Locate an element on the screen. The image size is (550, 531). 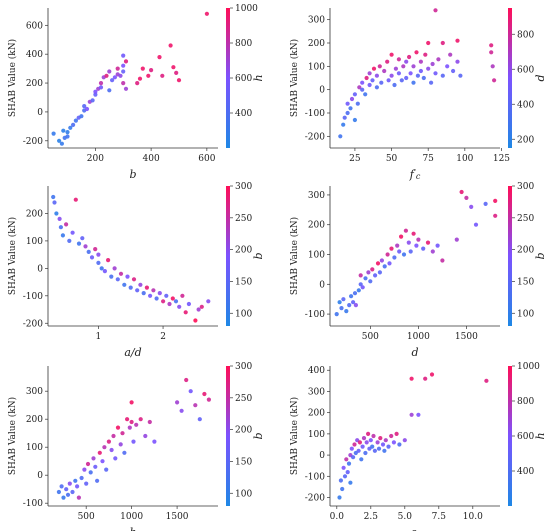
colorbar-tick-label: 200 is located at coordinates (243, 251).